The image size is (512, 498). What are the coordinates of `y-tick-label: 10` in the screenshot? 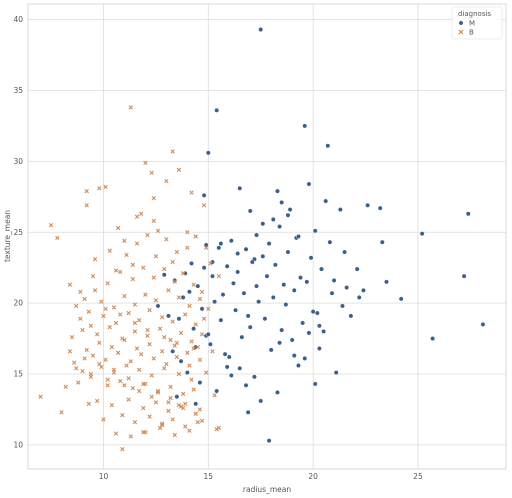 It's located at (18, 444).